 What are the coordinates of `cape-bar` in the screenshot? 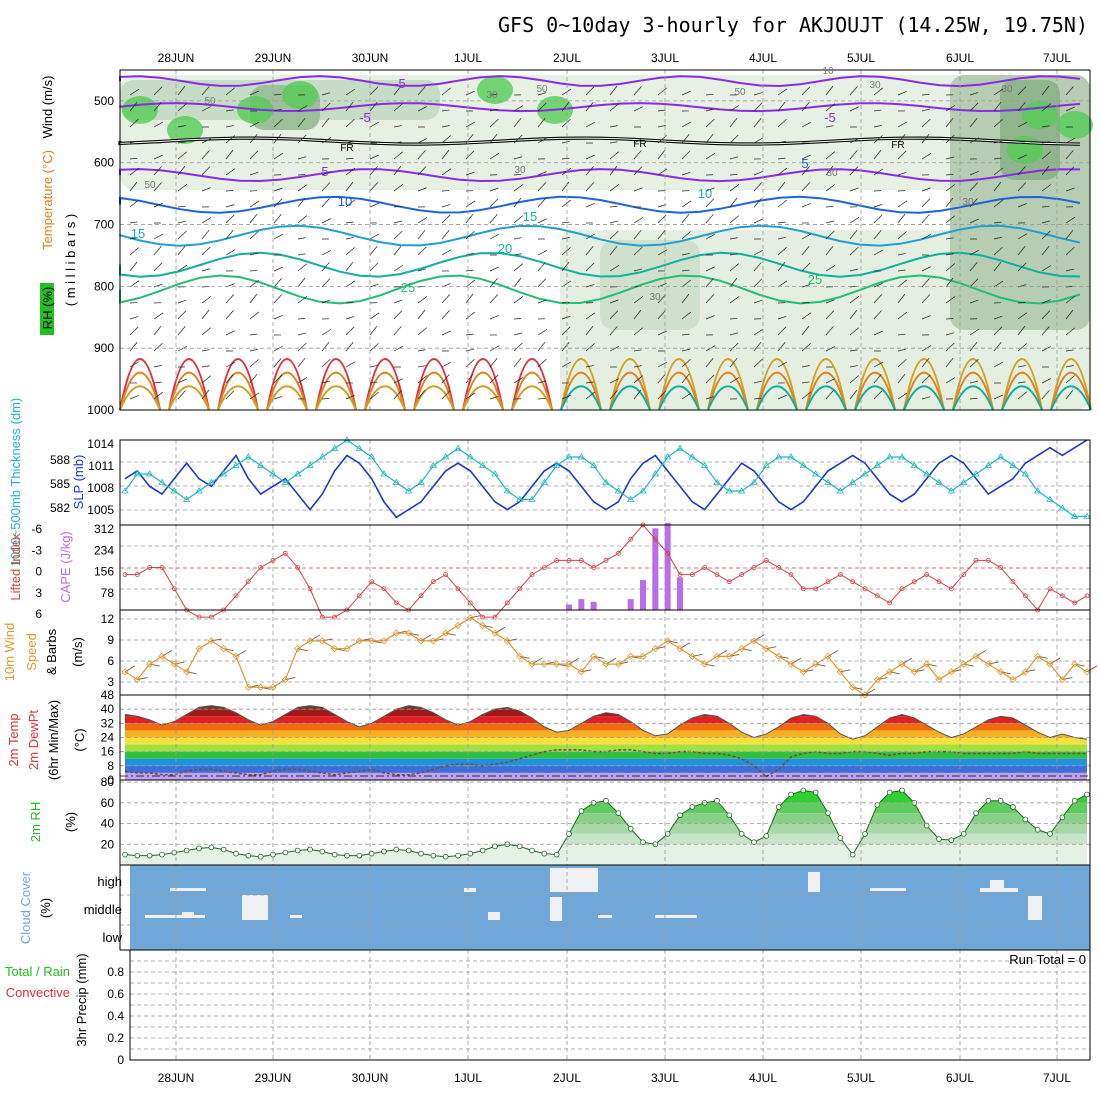 It's located at (630, 604).